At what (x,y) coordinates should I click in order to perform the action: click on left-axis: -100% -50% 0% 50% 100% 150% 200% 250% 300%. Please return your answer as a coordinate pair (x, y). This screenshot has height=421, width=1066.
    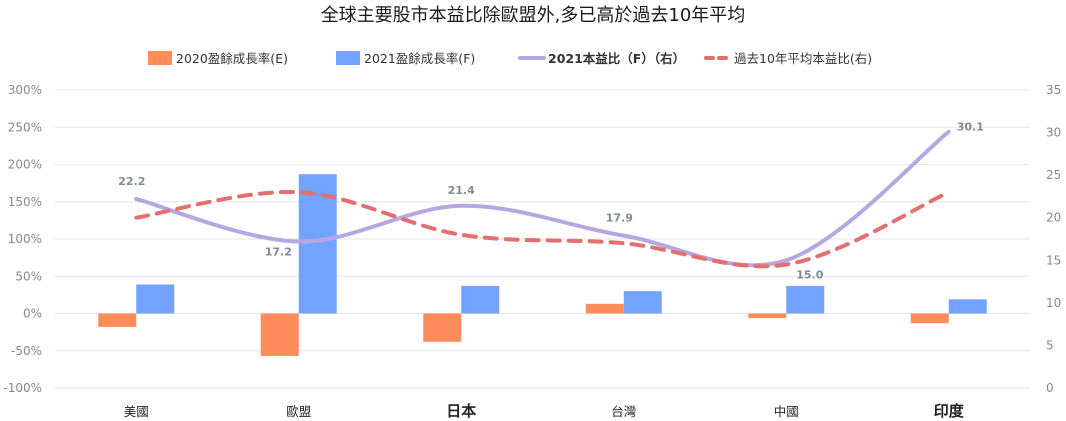
    Looking at the image, I should click on (22, 239).